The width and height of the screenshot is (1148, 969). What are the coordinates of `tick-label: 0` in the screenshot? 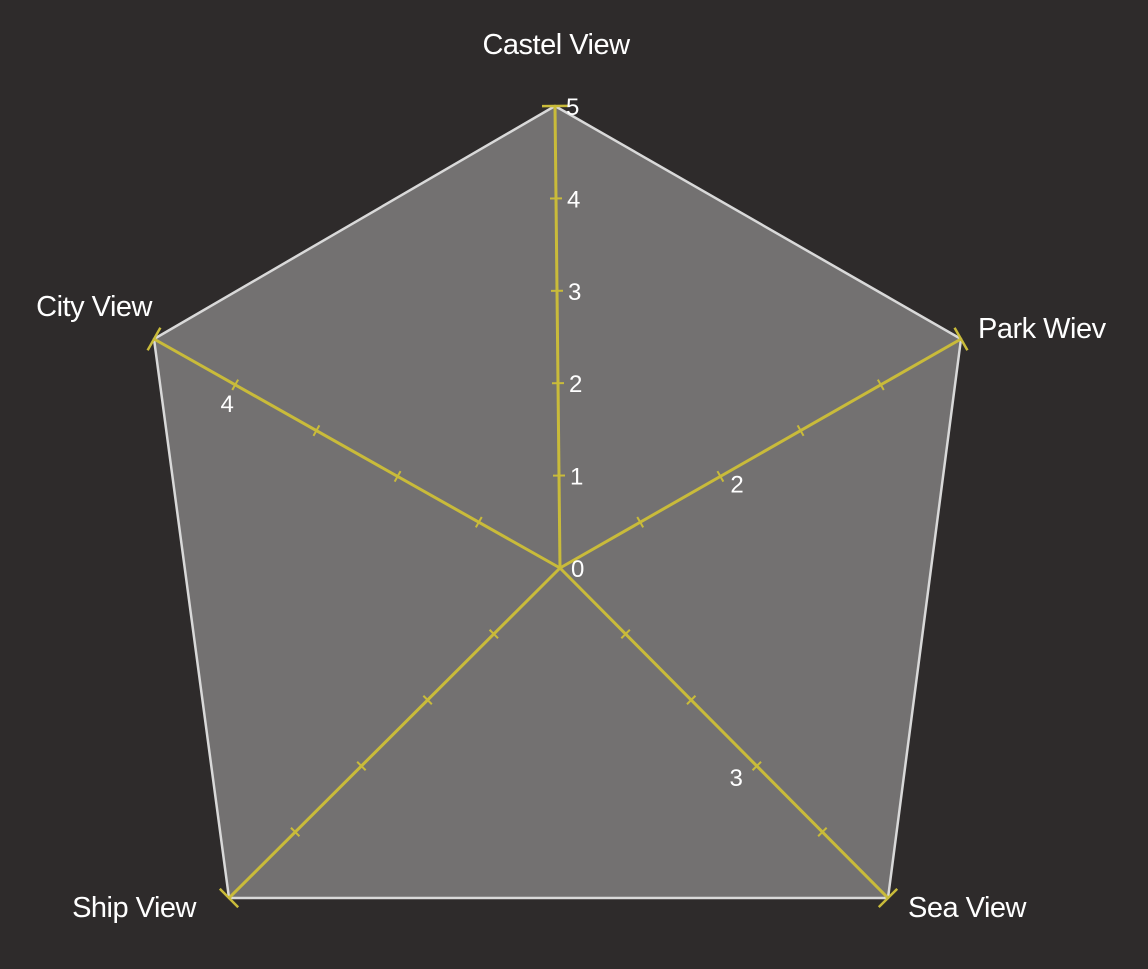 It's located at (577, 569).